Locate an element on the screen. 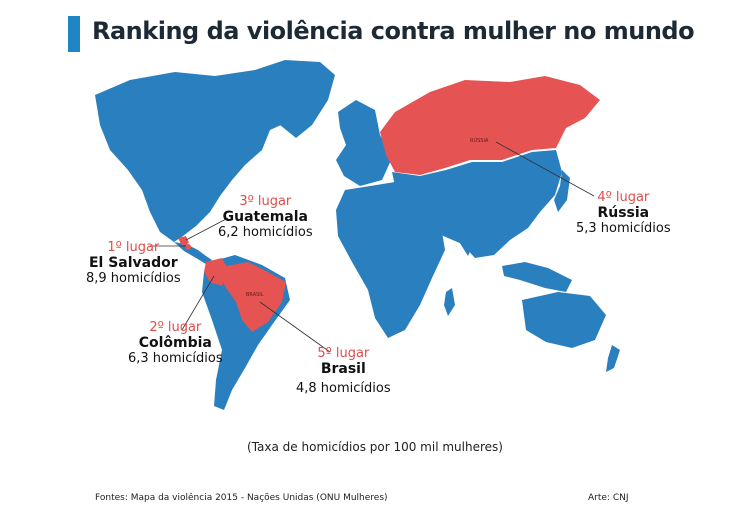  homicide-rate: 6,3 homicídios is located at coordinates (175, 358).